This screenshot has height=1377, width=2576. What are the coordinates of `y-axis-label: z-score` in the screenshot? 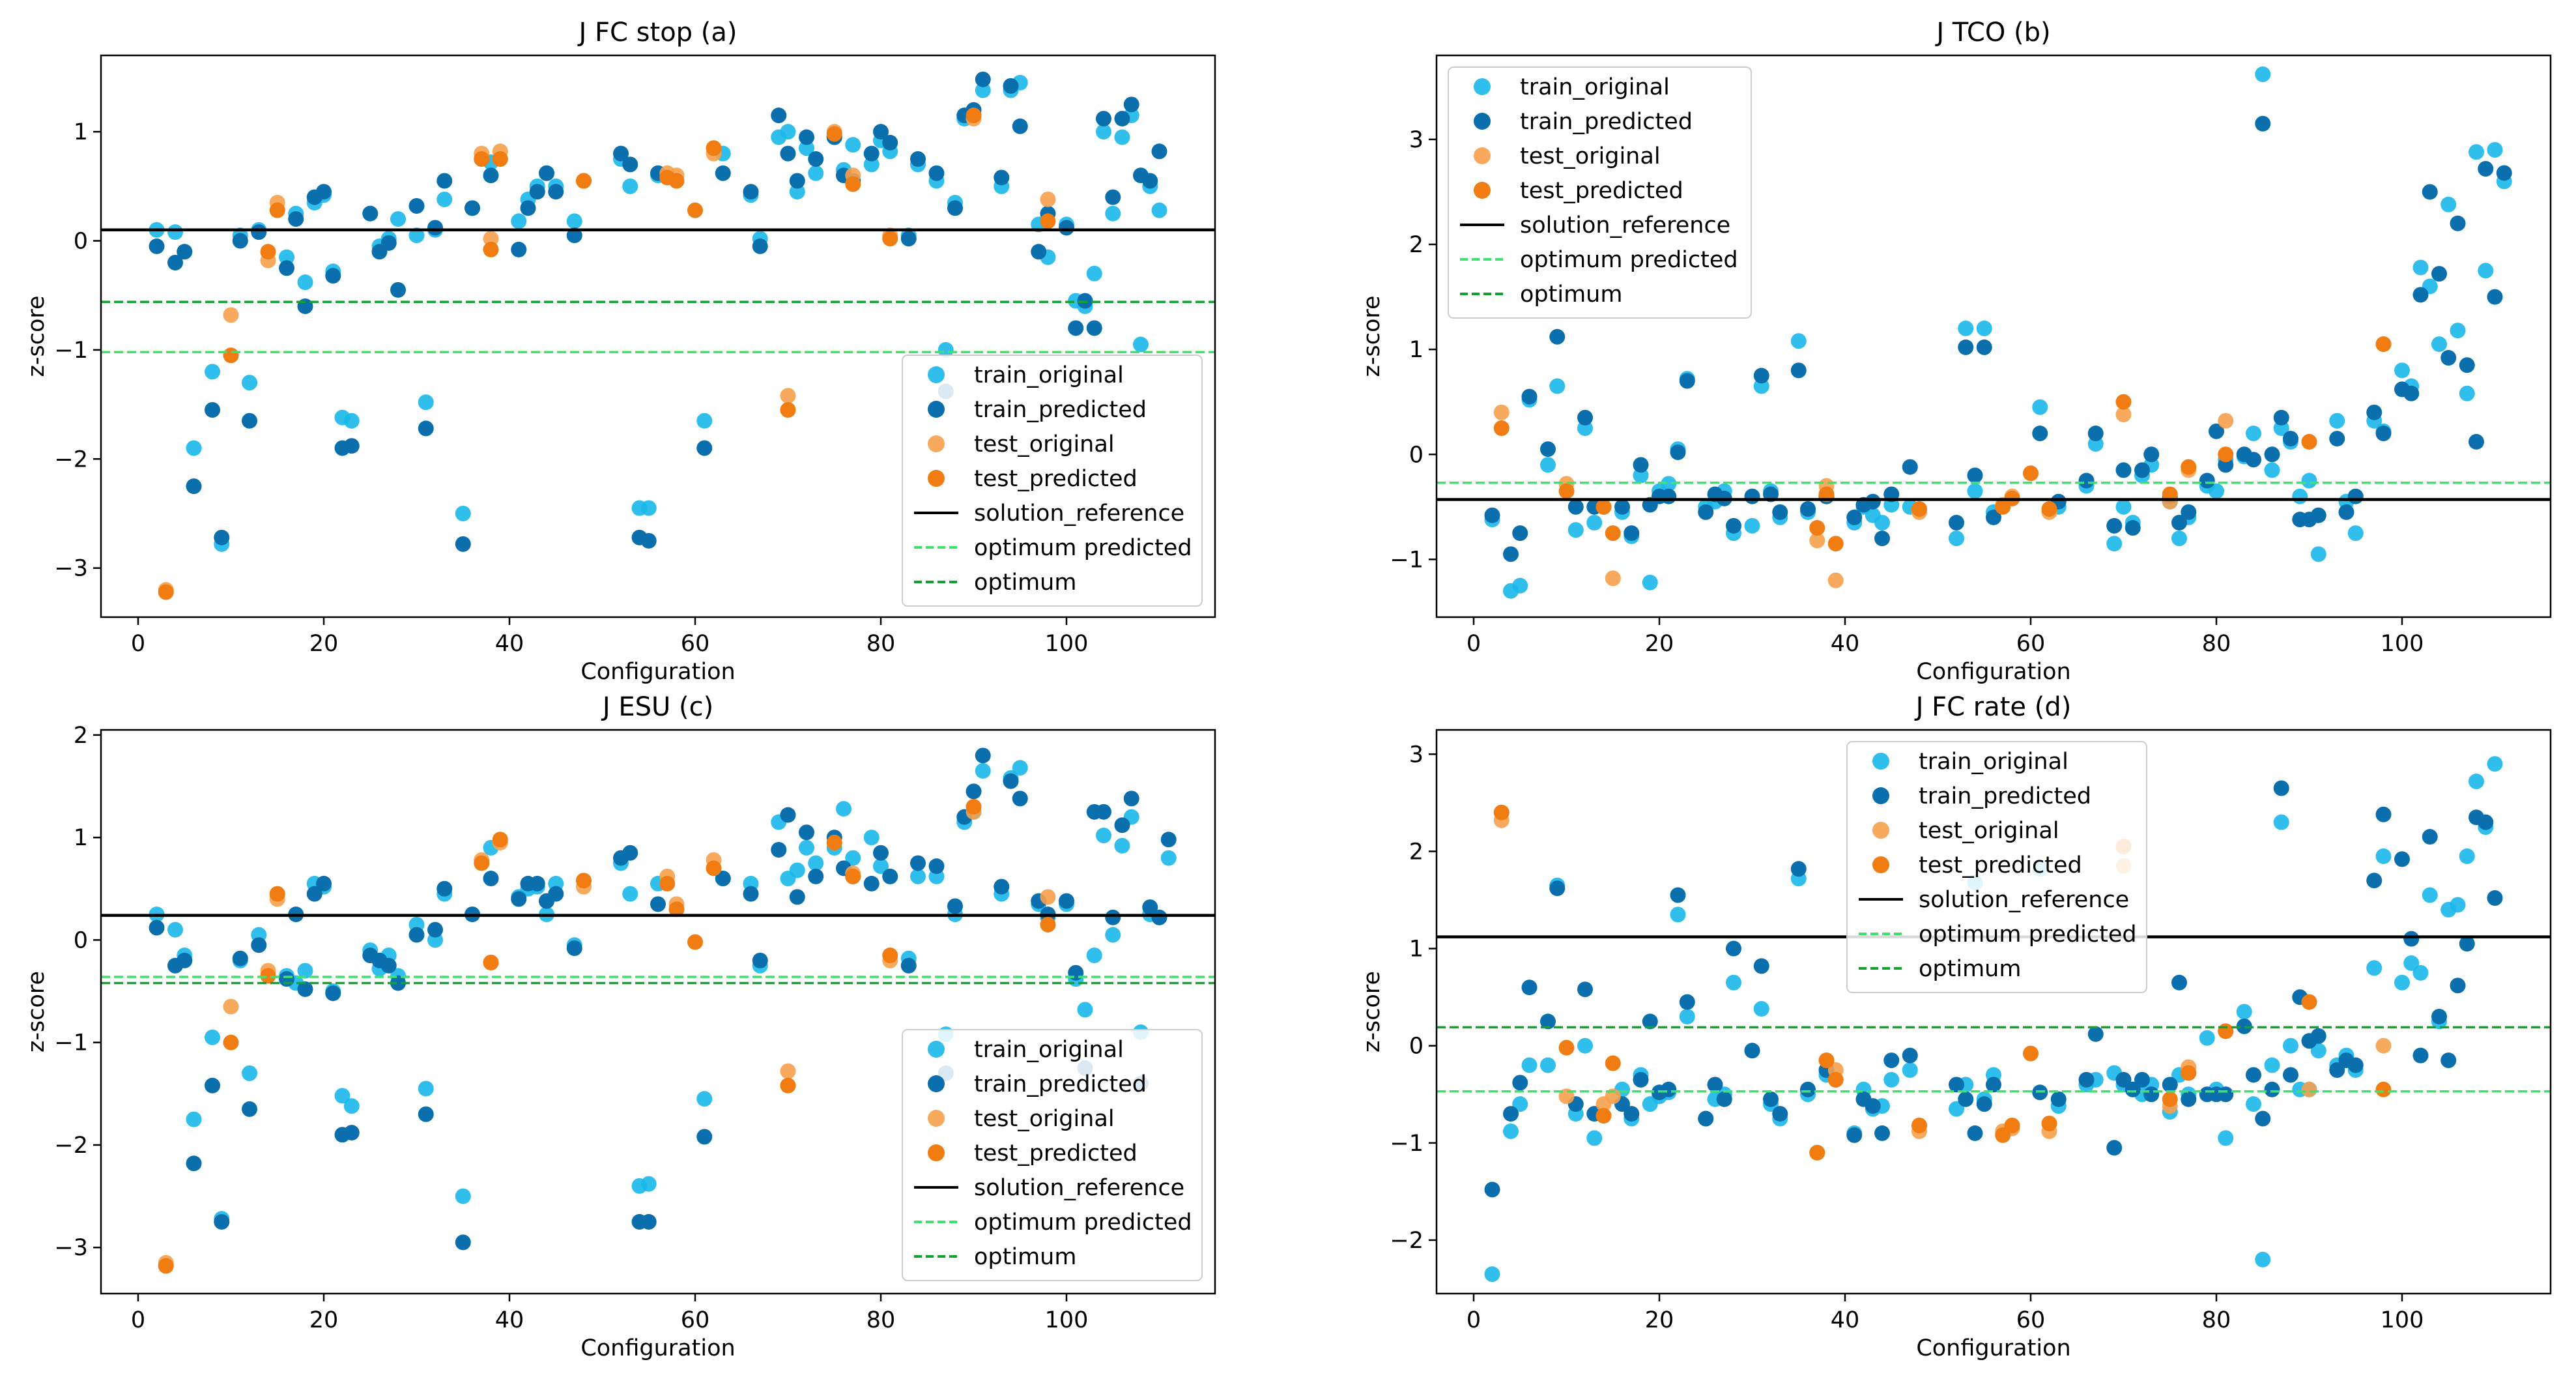 It's located at (36, 336).